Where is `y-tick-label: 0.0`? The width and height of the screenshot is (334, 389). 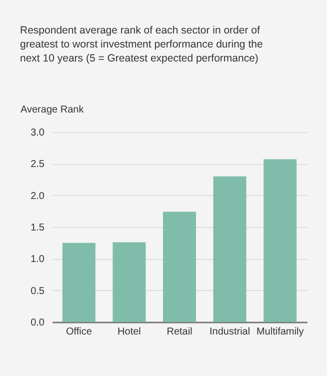 y-tick-label: 0.0 is located at coordinates (37, 323).